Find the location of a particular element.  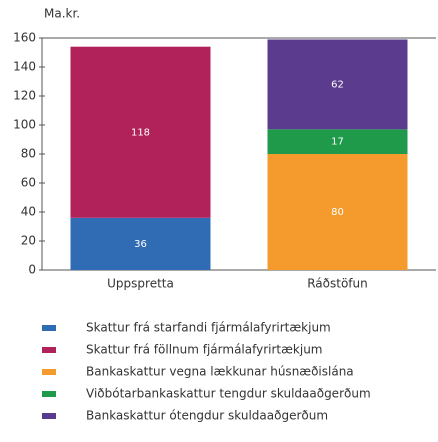

value-label: 36 is located at coordinates (140, 244).